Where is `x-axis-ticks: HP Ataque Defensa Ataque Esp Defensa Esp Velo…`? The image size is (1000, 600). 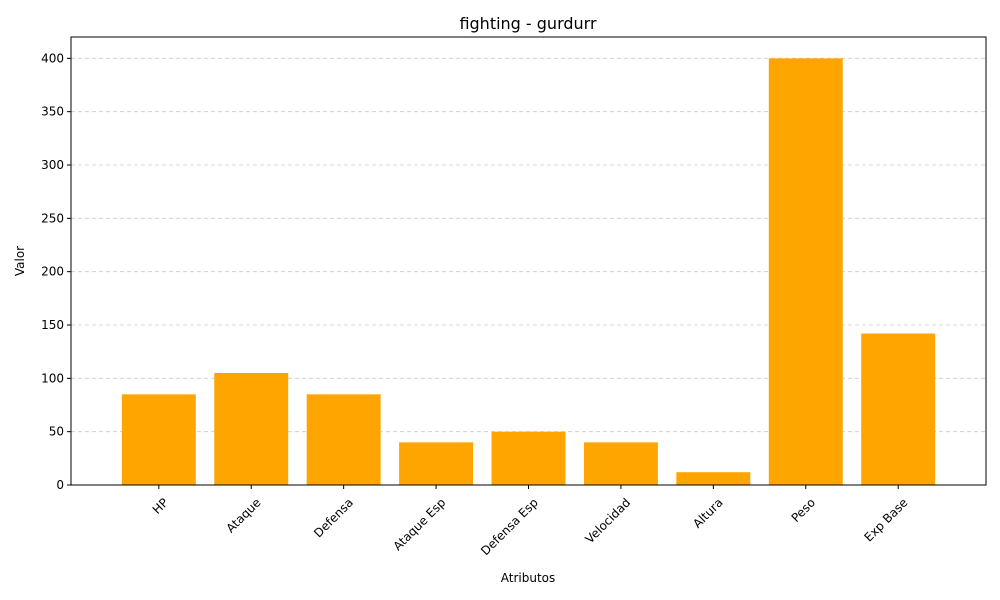 x-axis-ticks: HP Ataque Defensa Ataque Esp Defensa Esp Velo… is located at coordinates (530, 521).